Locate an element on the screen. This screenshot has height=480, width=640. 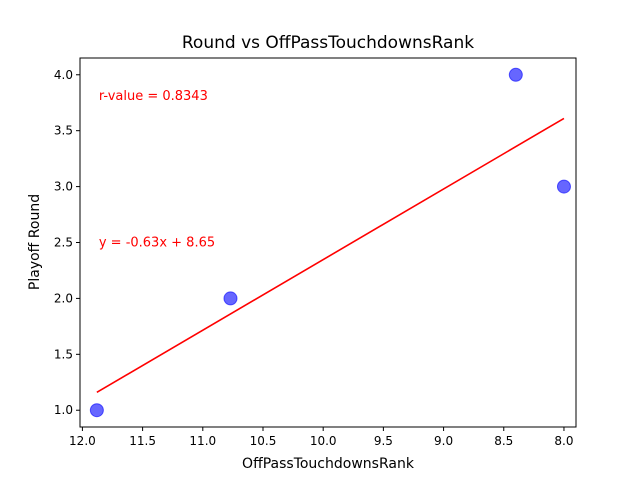
x-tick-label: 8.5 is located at coordinates (503, 441).